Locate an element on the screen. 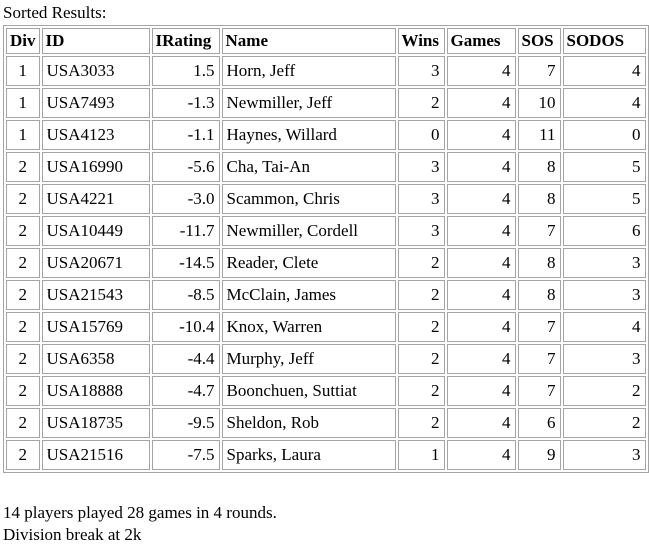 This screenshot has height=550, width=649. header-row: Div ID IRating Name Wins Games SOS SODOS is located at coordinates (326, 41).